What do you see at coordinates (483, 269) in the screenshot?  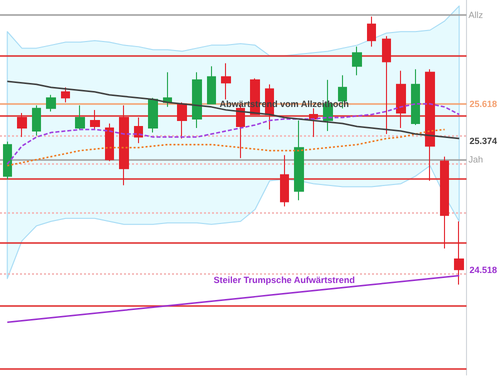 I see `y-tick-label: 24.518` at bounding box center [483, 269].